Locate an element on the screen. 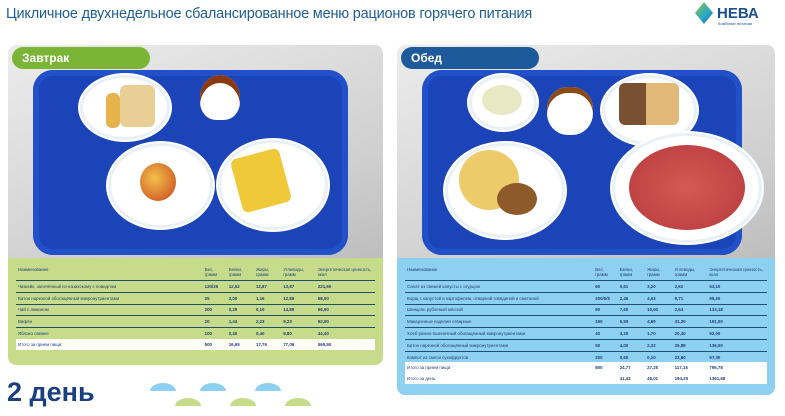 The width and height of the screenshot is (785, 416). logo-name: НЕВА is located at coordinates (738, 13).